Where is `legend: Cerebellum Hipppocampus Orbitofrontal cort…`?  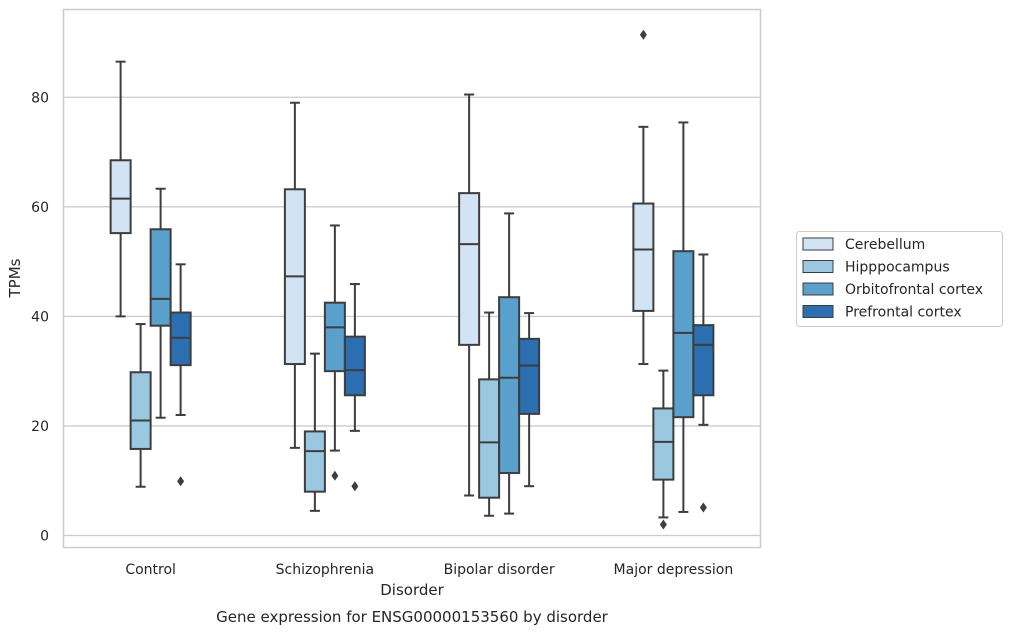 legend: Cerebellum Hipppocampus Orbitofrontal cort… is located at coordinates (899, 279).